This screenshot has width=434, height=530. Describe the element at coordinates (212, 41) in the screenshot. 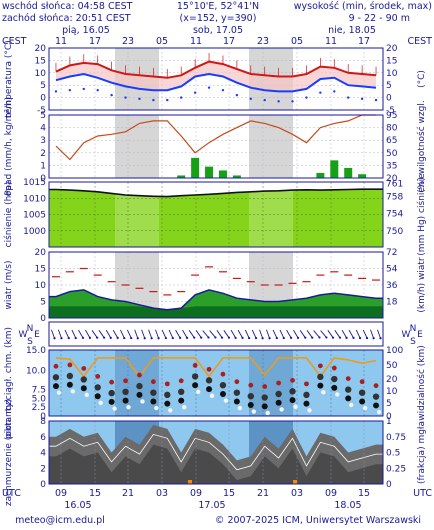

I see `top-hour-labels: 11 17 23 05 11 17 23 05 11 17` at that location.